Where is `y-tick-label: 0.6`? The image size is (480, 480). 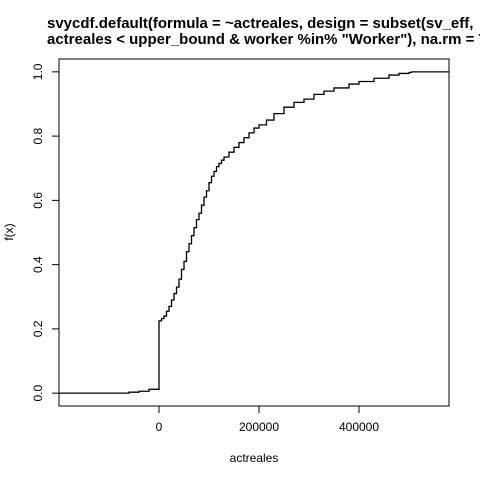
y-tick-label: 0.6 is located at coordinates (38, 200).